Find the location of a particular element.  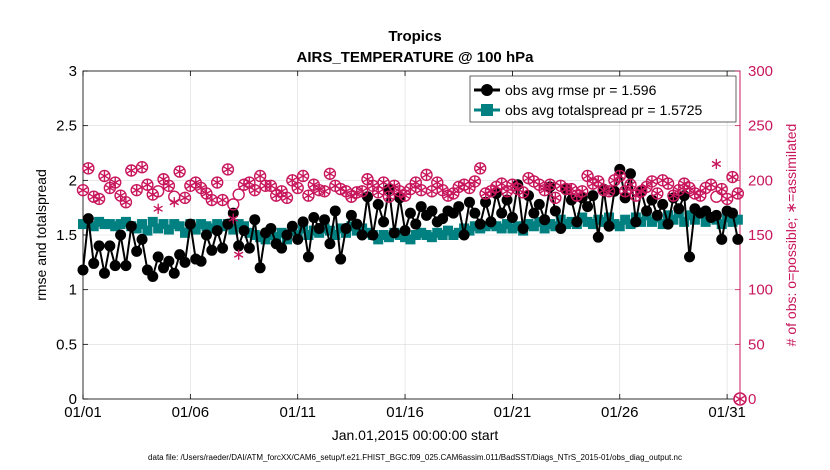

x-tick-label-4: 01/21 is located at coordinates (513, 412).